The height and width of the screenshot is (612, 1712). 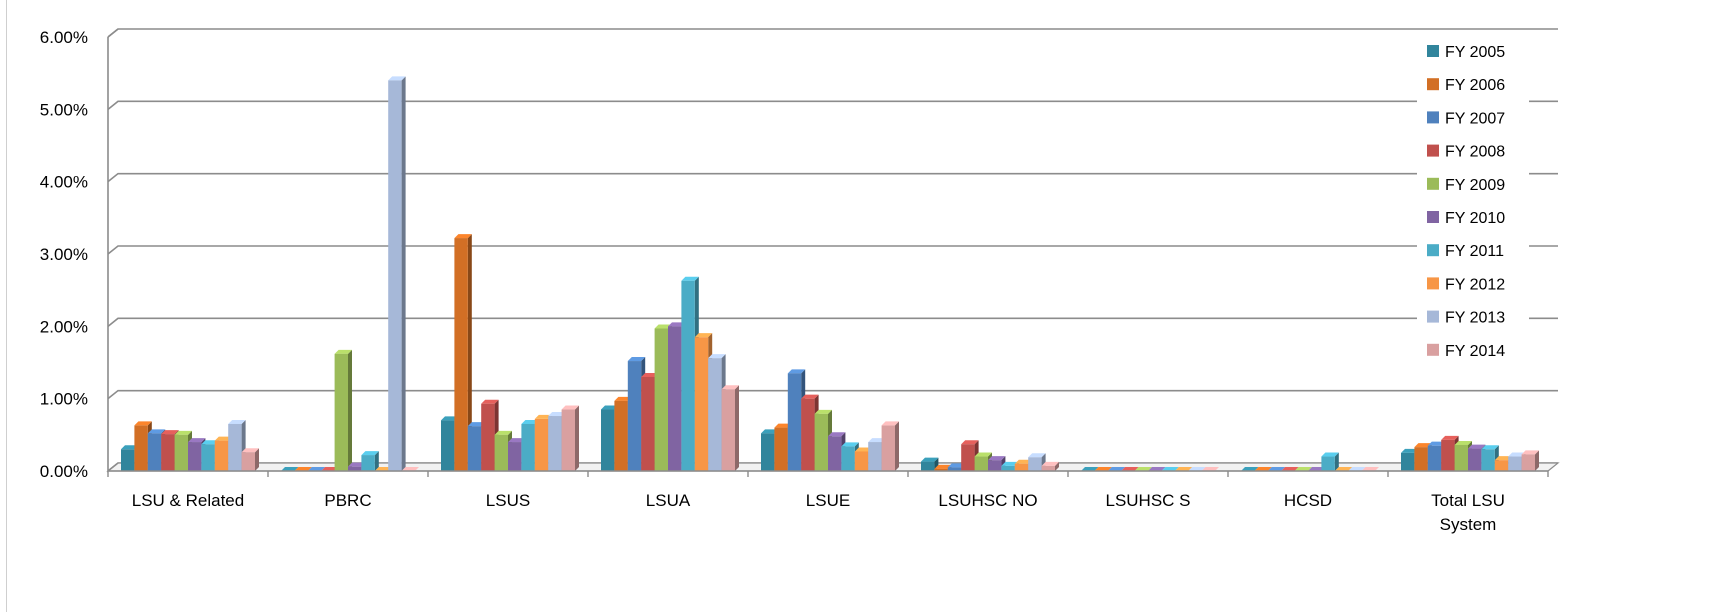 I want to click on legend-label: FY 2008, so click(x=1475, y=152).